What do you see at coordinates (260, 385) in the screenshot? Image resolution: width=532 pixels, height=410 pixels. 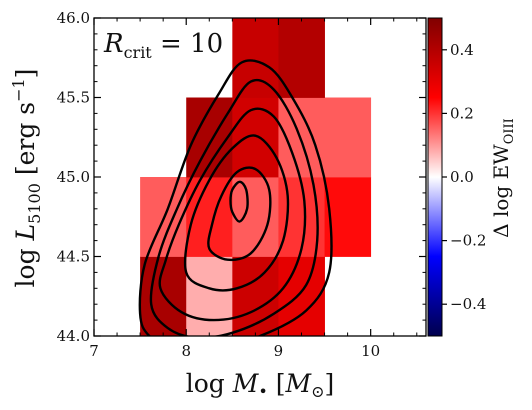 I see `x-axis-label: log M• [M⊙]` at bounding box center [260, 385].